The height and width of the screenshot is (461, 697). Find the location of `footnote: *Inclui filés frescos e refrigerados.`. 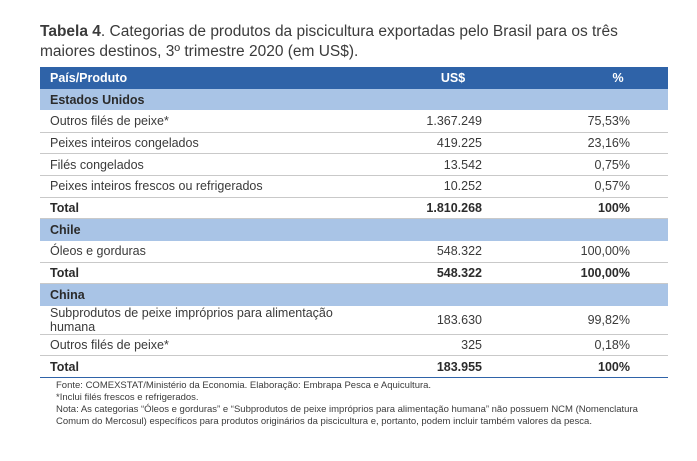

footnote: *Inclui filés frescos e refrigerados. is located at coordinates (127, 397).